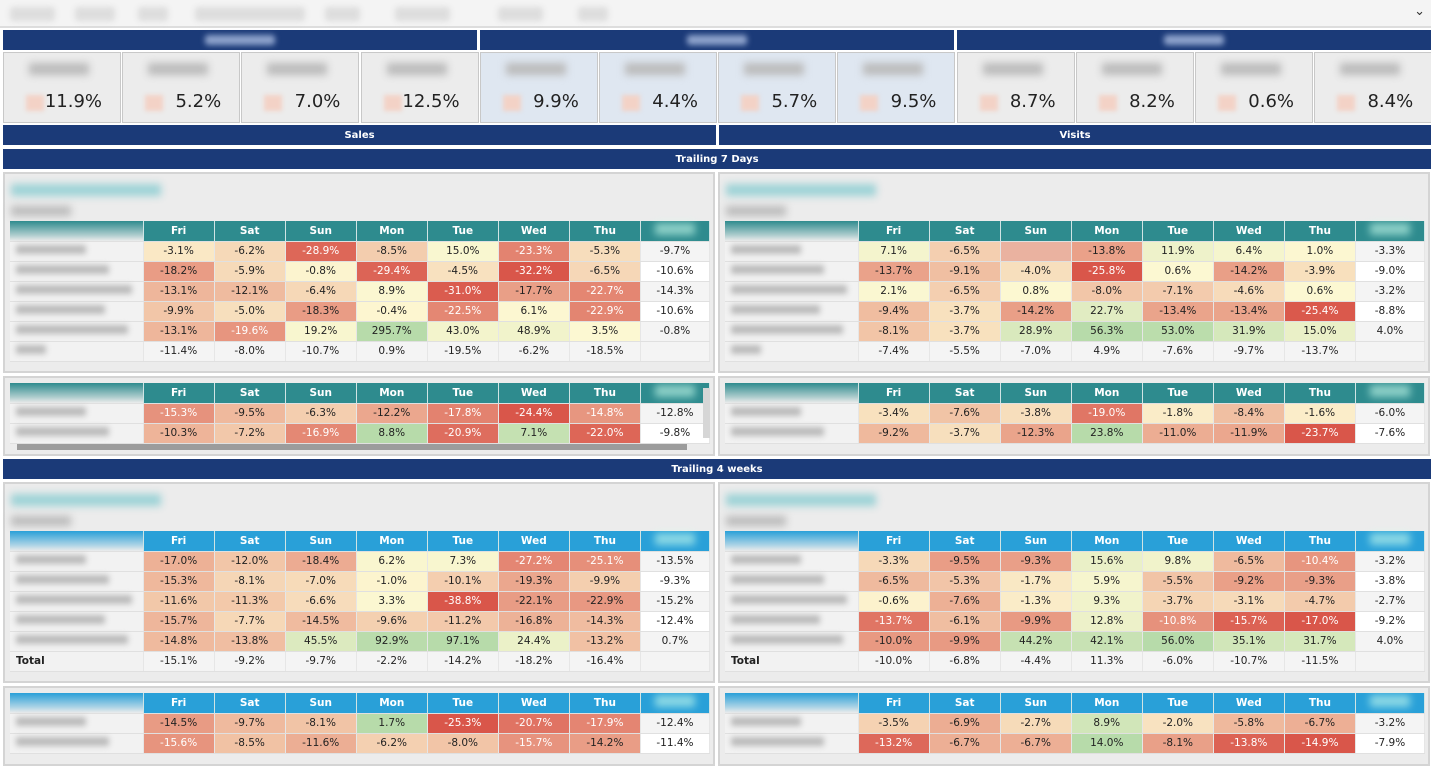 The height and width of the screenshot is (766, 1431). Describe the element at coordinates (675, 351) in the screenshot. I see `grand-total-cell` at that location.